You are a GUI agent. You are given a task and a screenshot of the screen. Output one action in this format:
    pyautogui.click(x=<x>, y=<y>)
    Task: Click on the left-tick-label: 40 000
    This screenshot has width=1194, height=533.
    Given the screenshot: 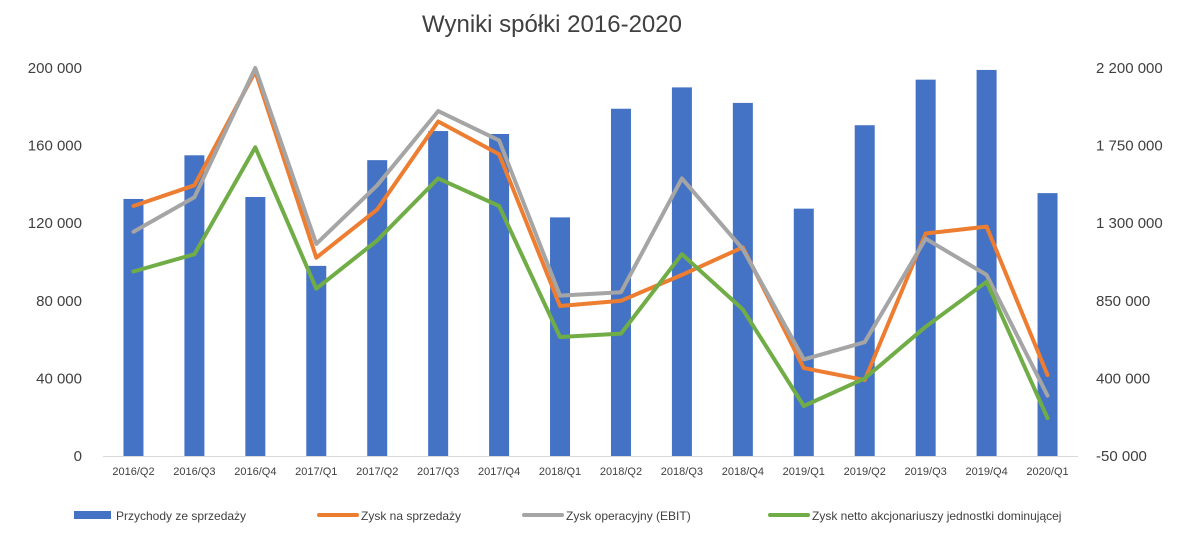 What is the action you would take?
    pyautogui.click(x=59, y=378)
    